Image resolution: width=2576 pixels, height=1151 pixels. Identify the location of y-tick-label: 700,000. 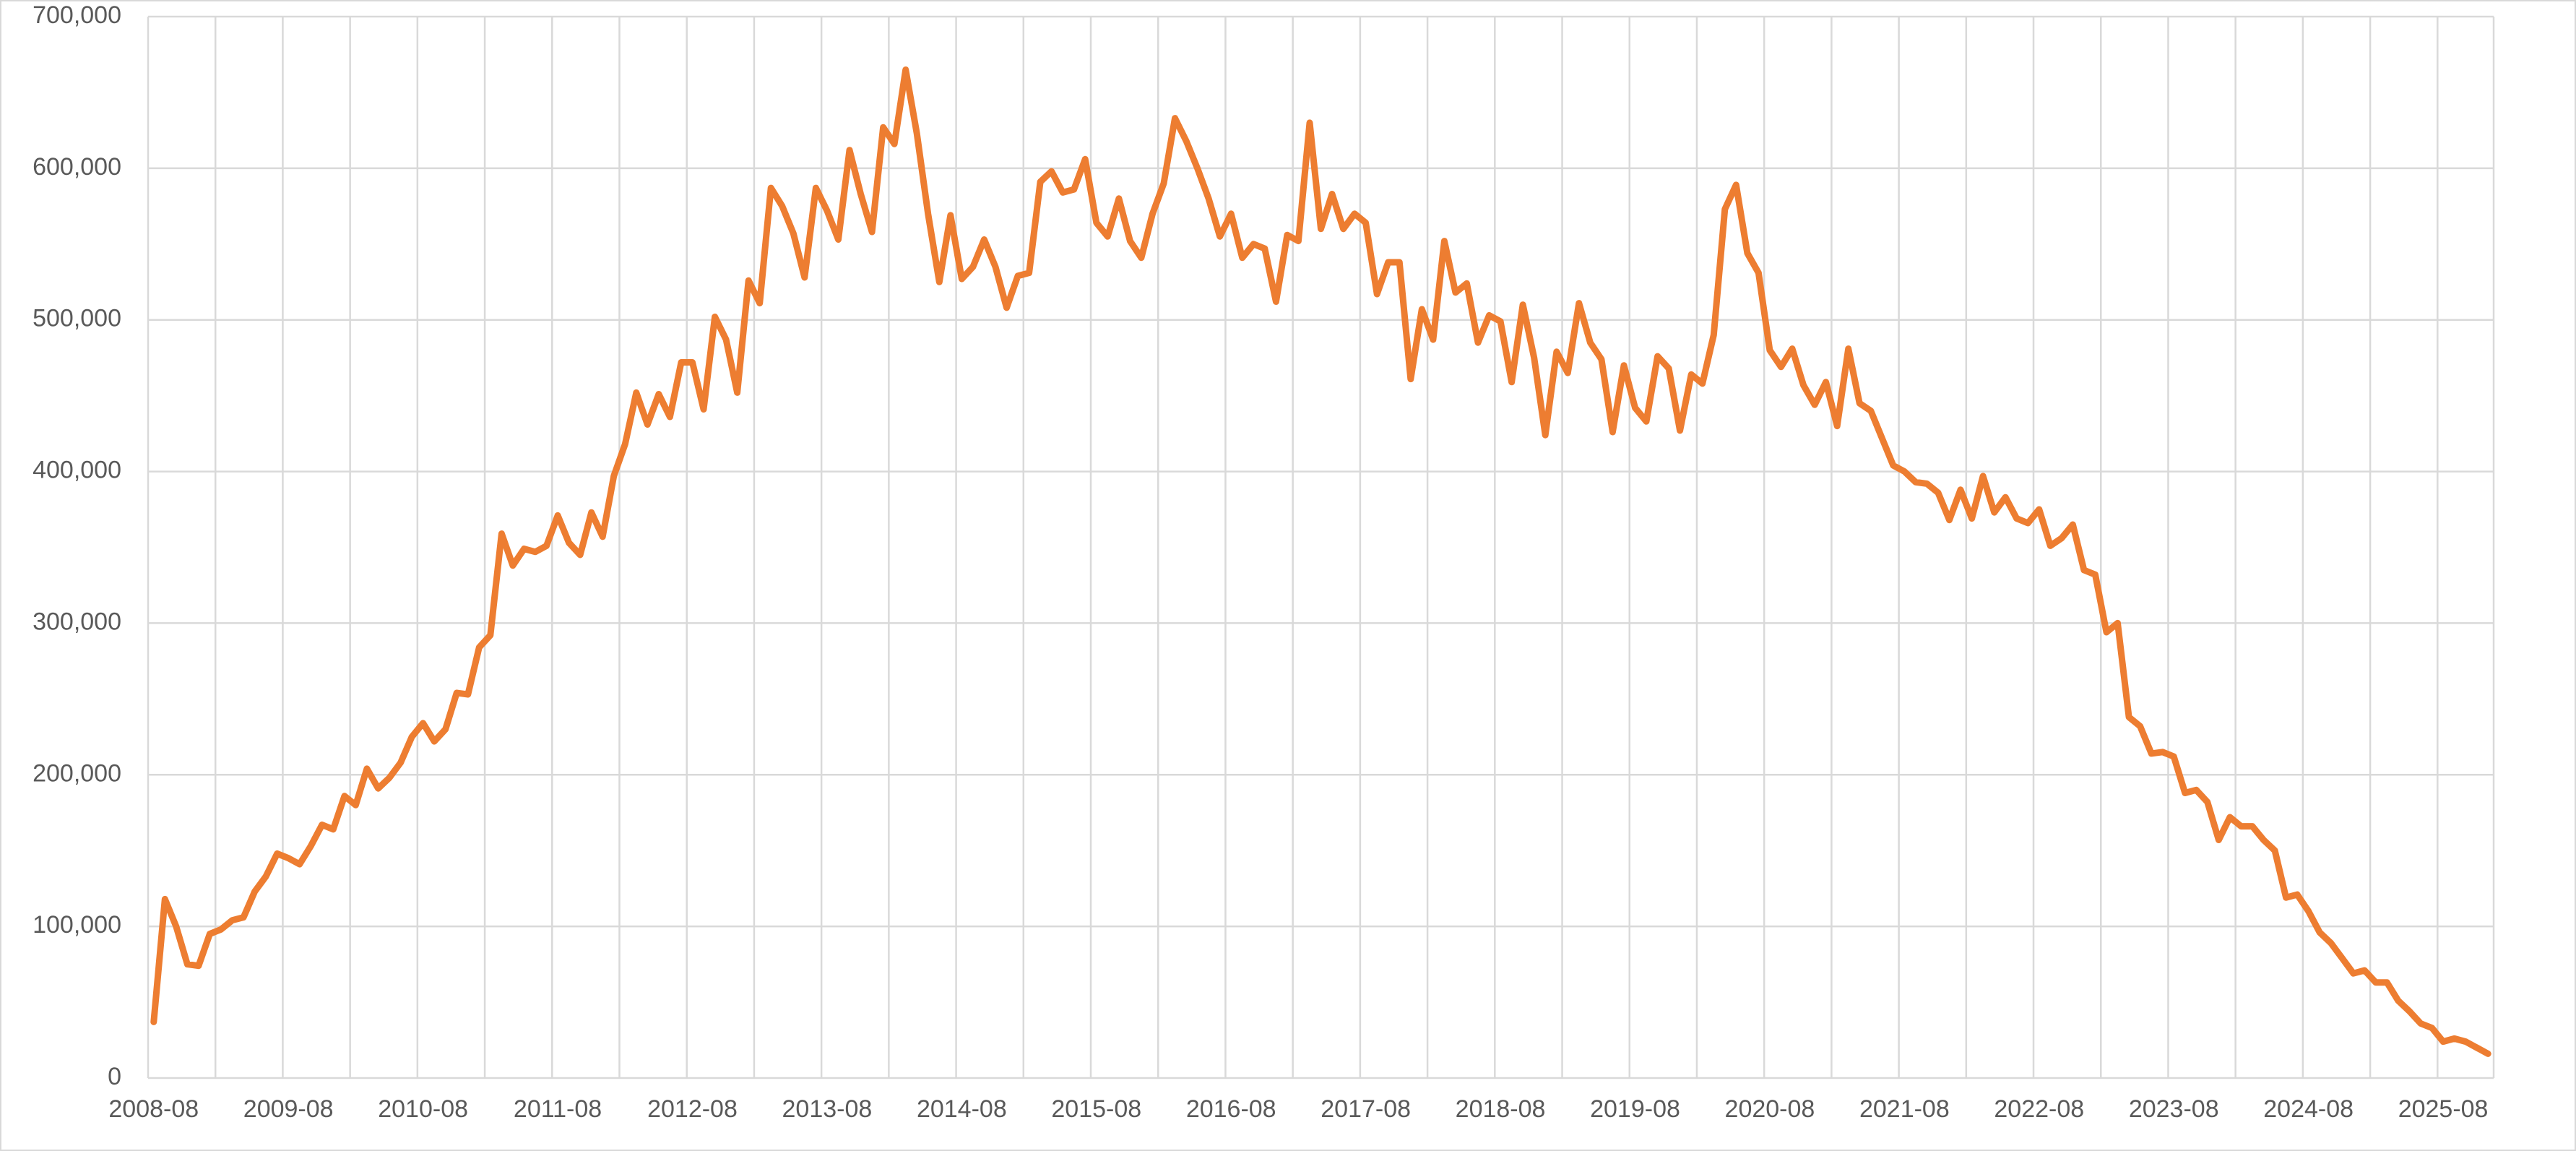
(77, 15).